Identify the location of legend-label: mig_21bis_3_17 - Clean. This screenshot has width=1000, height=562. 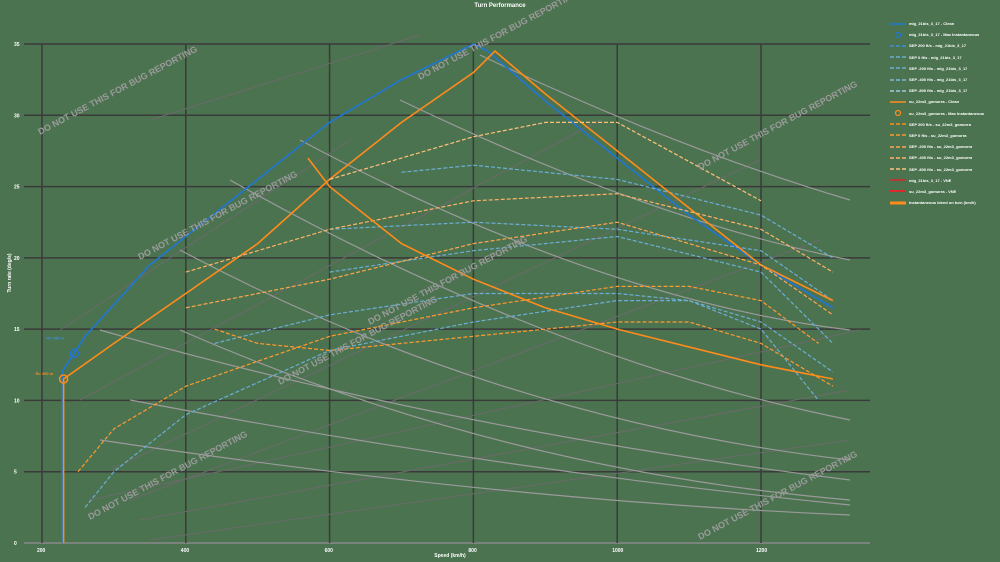
(932, 24).